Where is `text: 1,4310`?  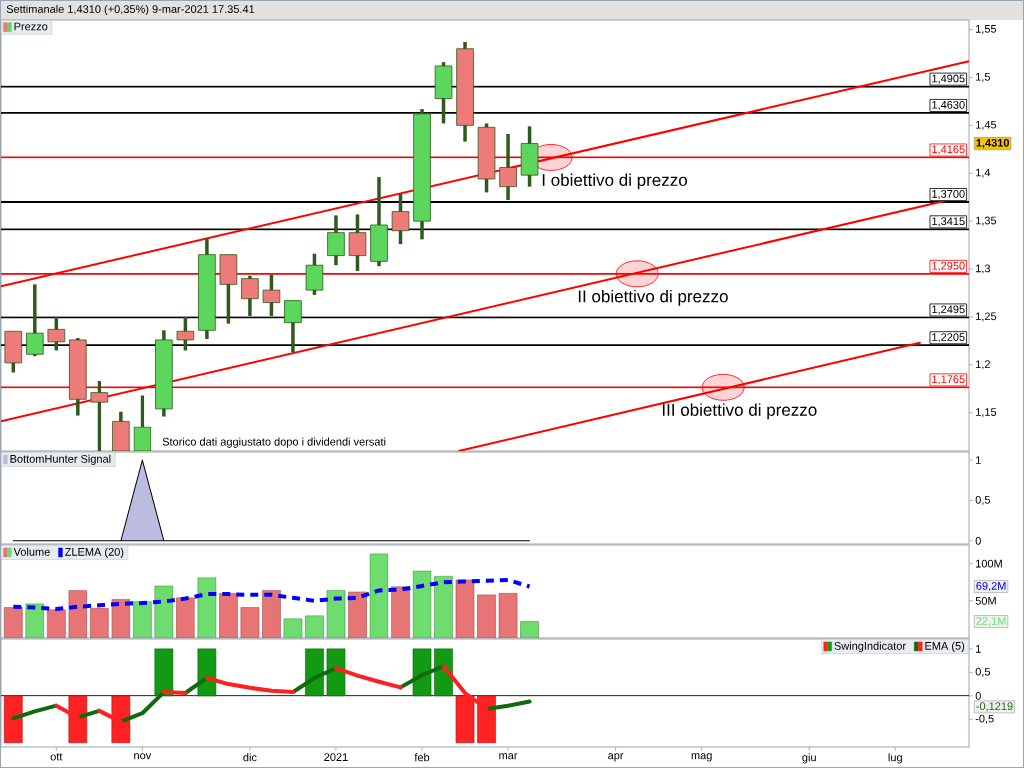 text: 1,4310 is located at coordinates (992, 143).